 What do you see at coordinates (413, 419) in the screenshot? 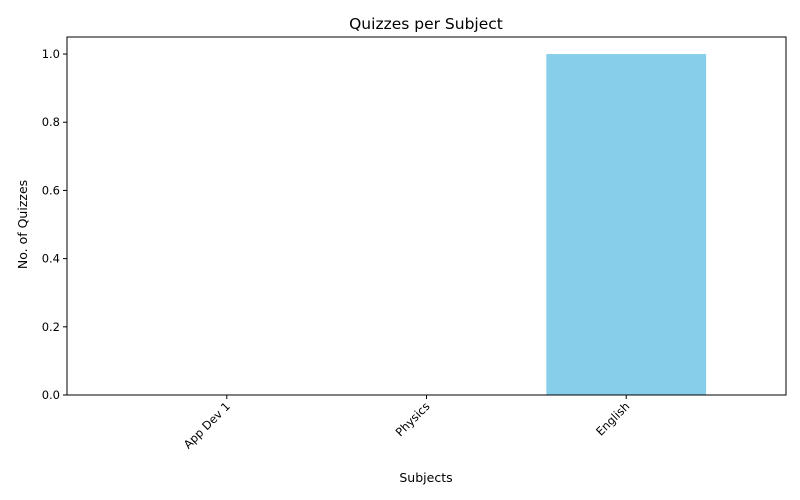
I see `x-tick-label: Physics` at bounding box center [413, 419].